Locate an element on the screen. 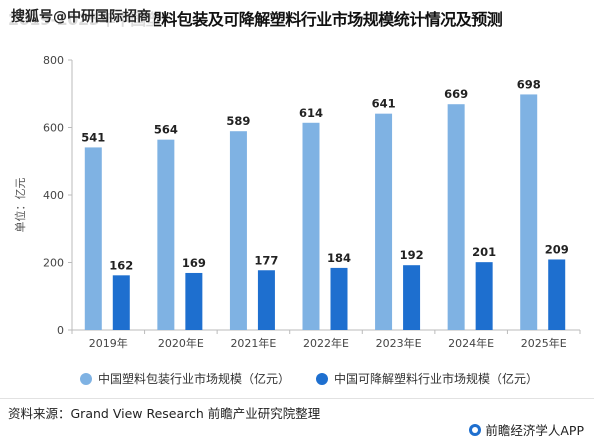 This screenshot has height=444, width=594. brand-logo-icon is located at coordinates (475, 429).